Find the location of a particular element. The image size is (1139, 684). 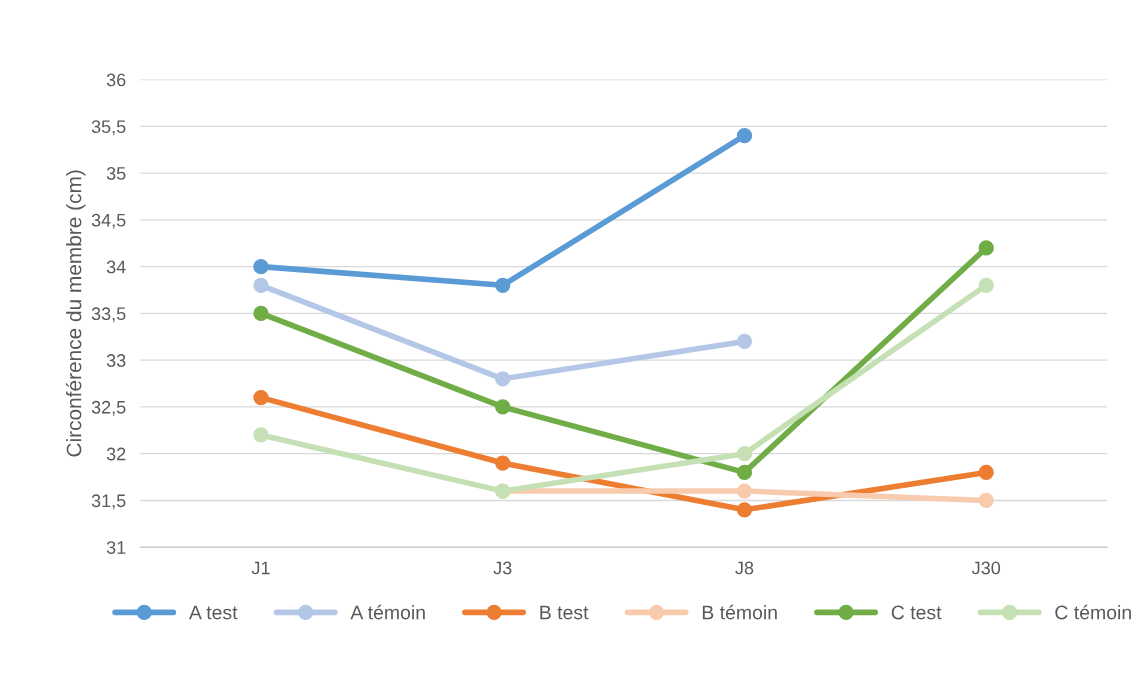

y-tick-label: 32,5 is located at coordinates (108, 408).